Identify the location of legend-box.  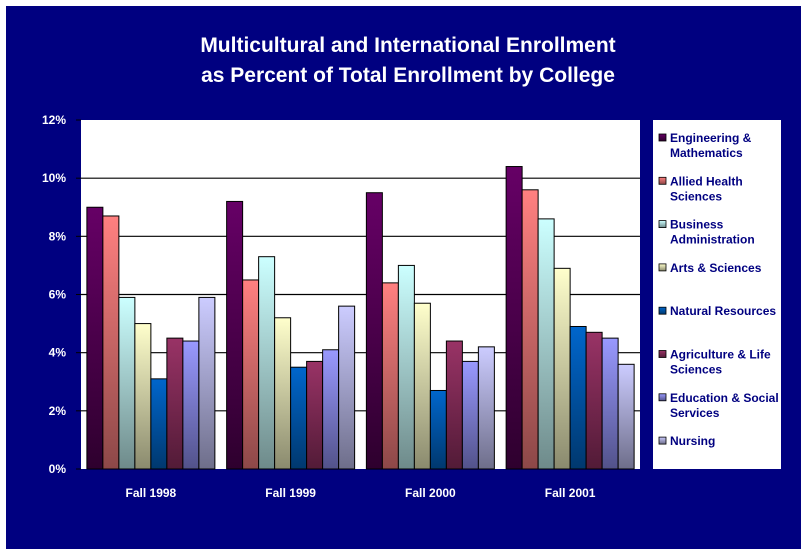
(717, 294).